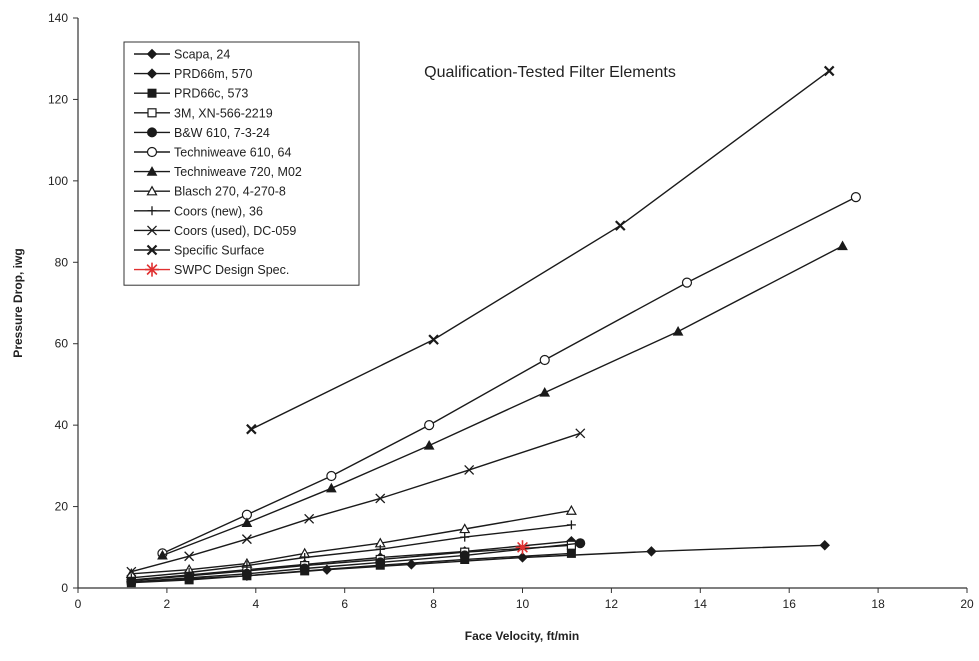  Describe the element at coordinates (235, 231) in the screenshot. I see `legend-label: Coors (used), DC-059` at that location.